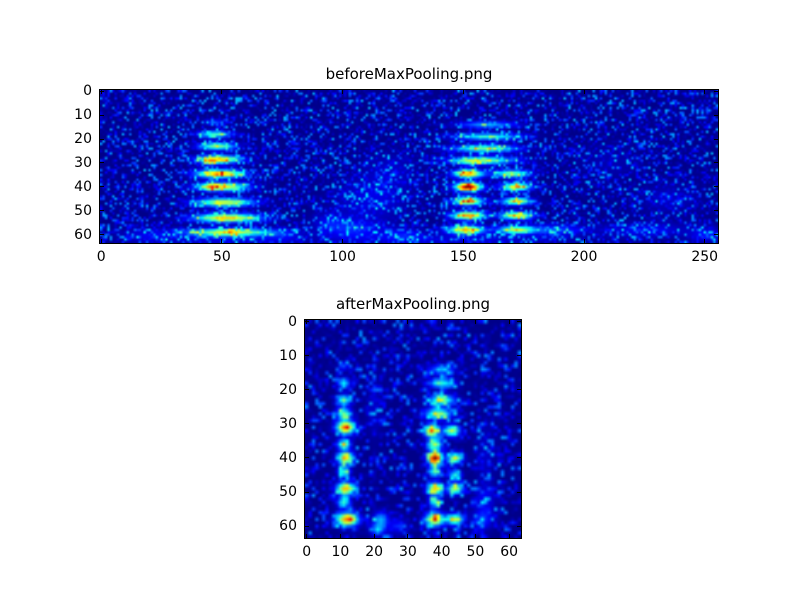  Describe the element at coordinates (413, 304) in the screenshot. I see `plot-title-after: afterMaxPooling.png` at that location.